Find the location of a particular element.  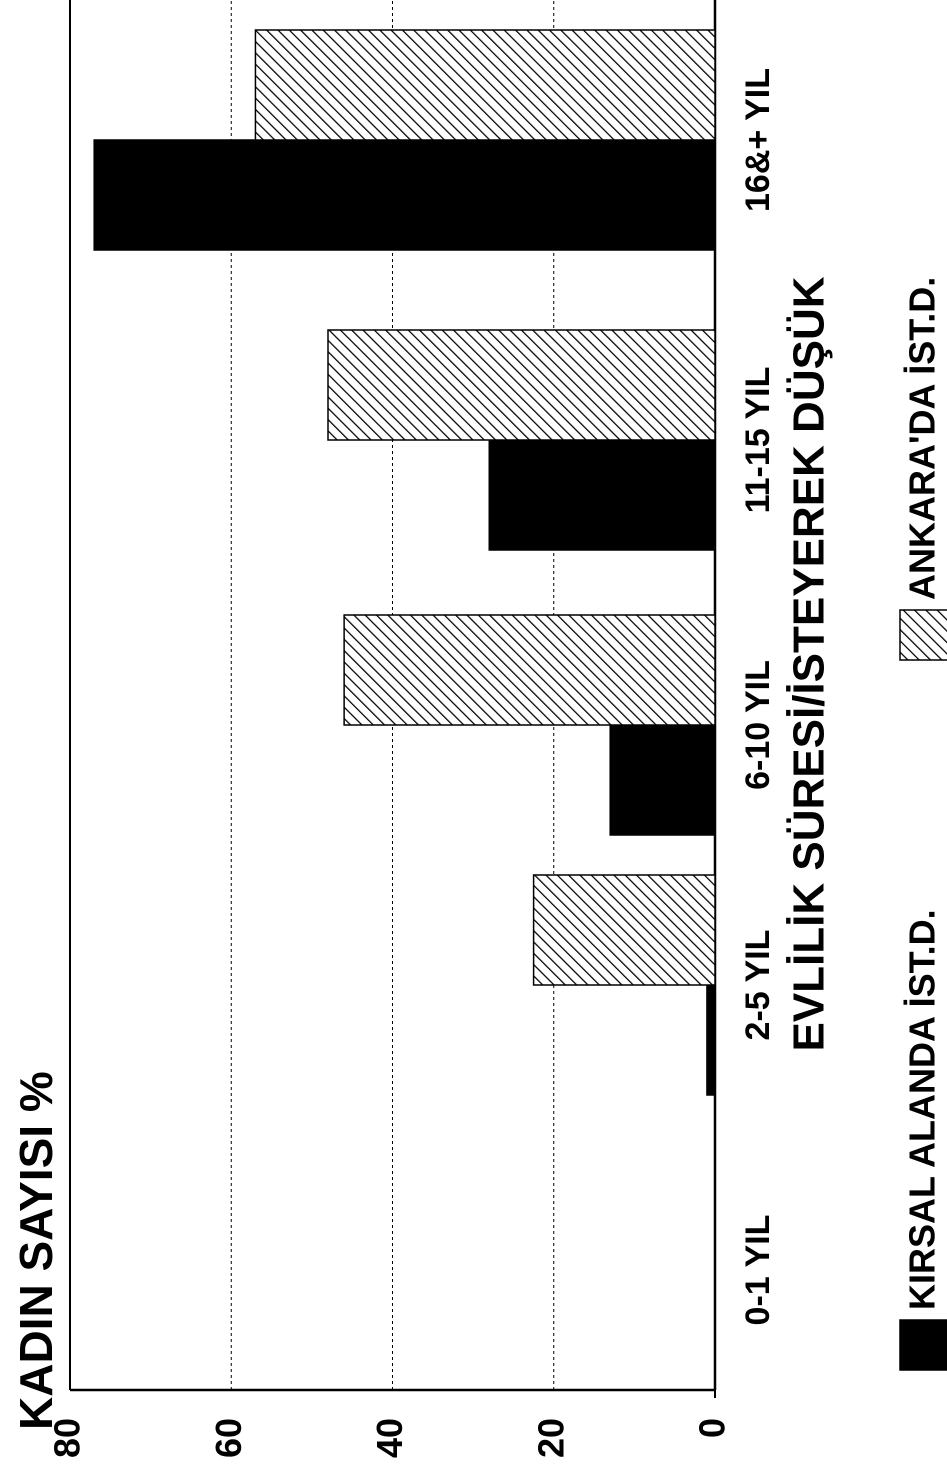

y-tick-label: 20 is located at coordinates (550, 1438).